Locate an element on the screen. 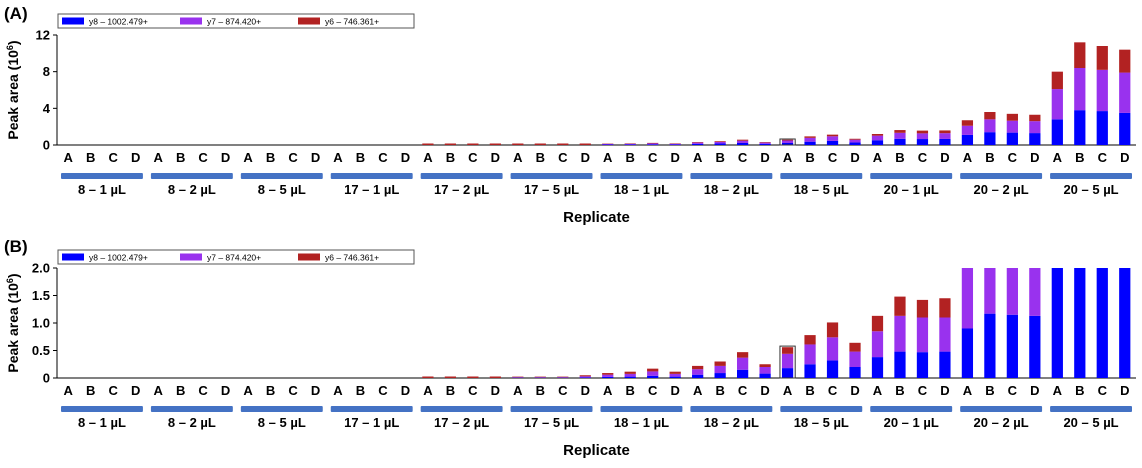 The width and height of the screenshot is (1142, 468). highlight-box is located at coordinates (787, 142).